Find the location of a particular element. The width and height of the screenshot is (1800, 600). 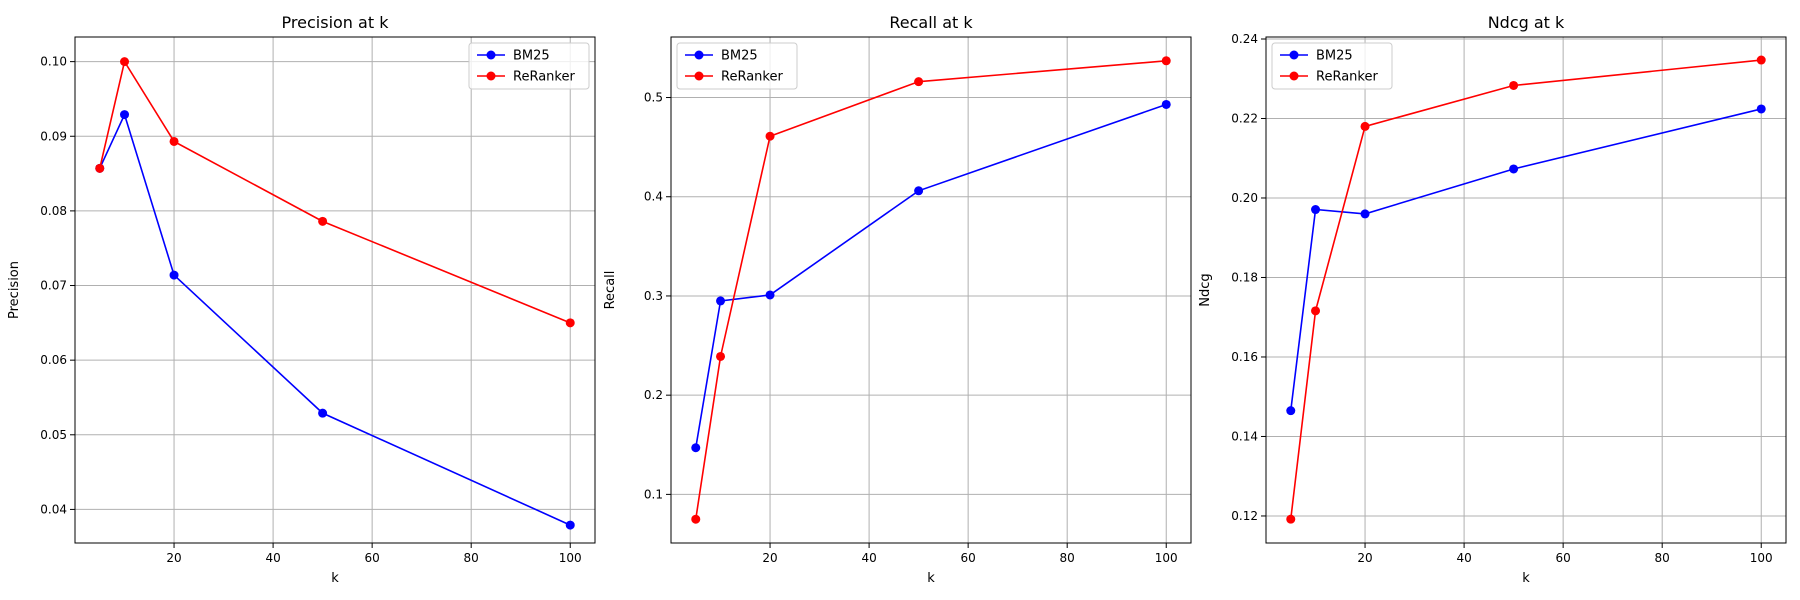

series-line-reranker is located at coordinates (334, 191).